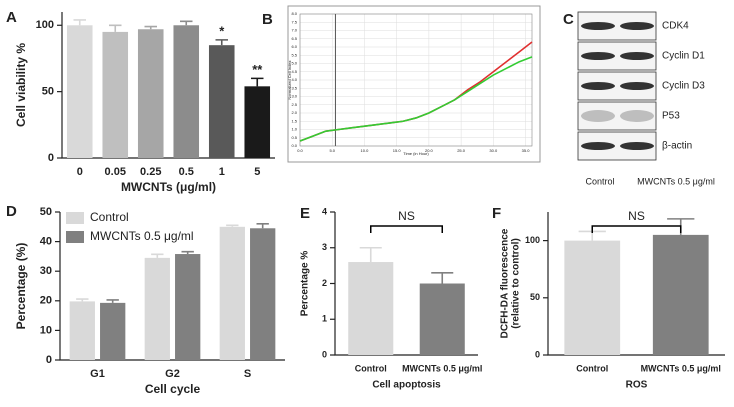 The width and height of the screenshot is (734, 407). I want to click on y-tick-label: 0.0, so click(294, 145).